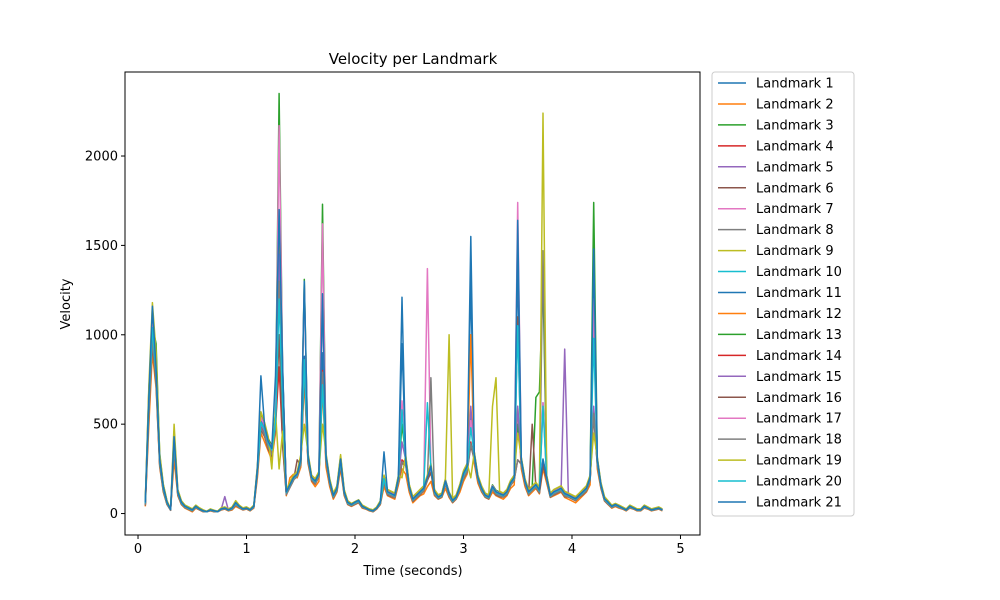 This screenshot has width=1000, height=600. I want to click on x-tick-label: 1, so click(246, 549).